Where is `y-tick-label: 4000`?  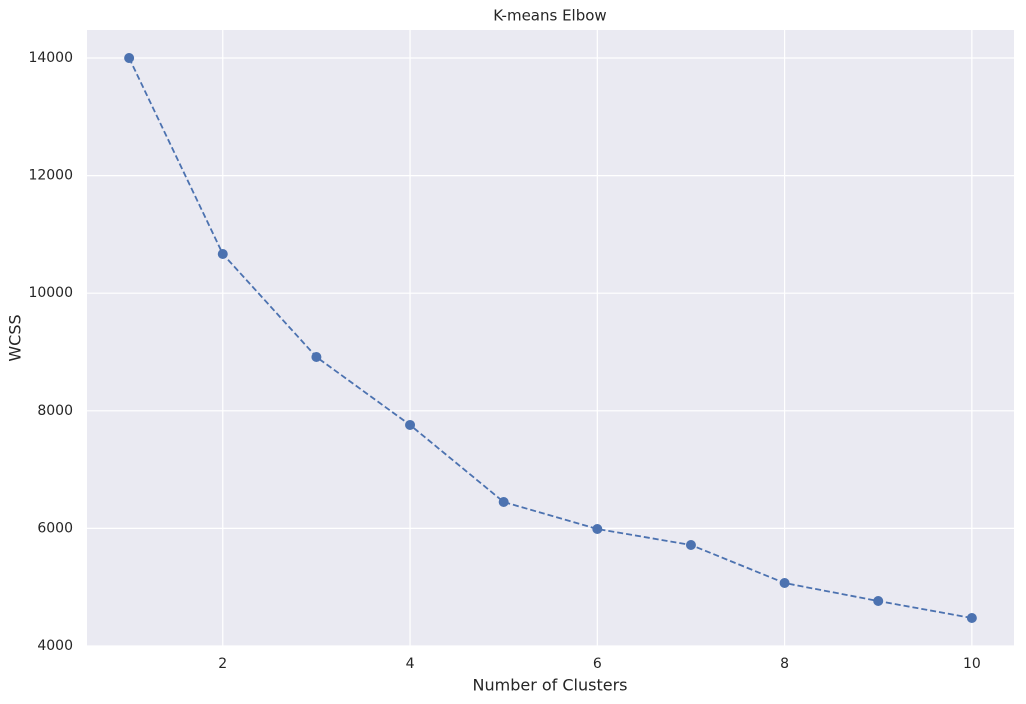
y-tick-label: 4000 is located at coordinates (55, 646).